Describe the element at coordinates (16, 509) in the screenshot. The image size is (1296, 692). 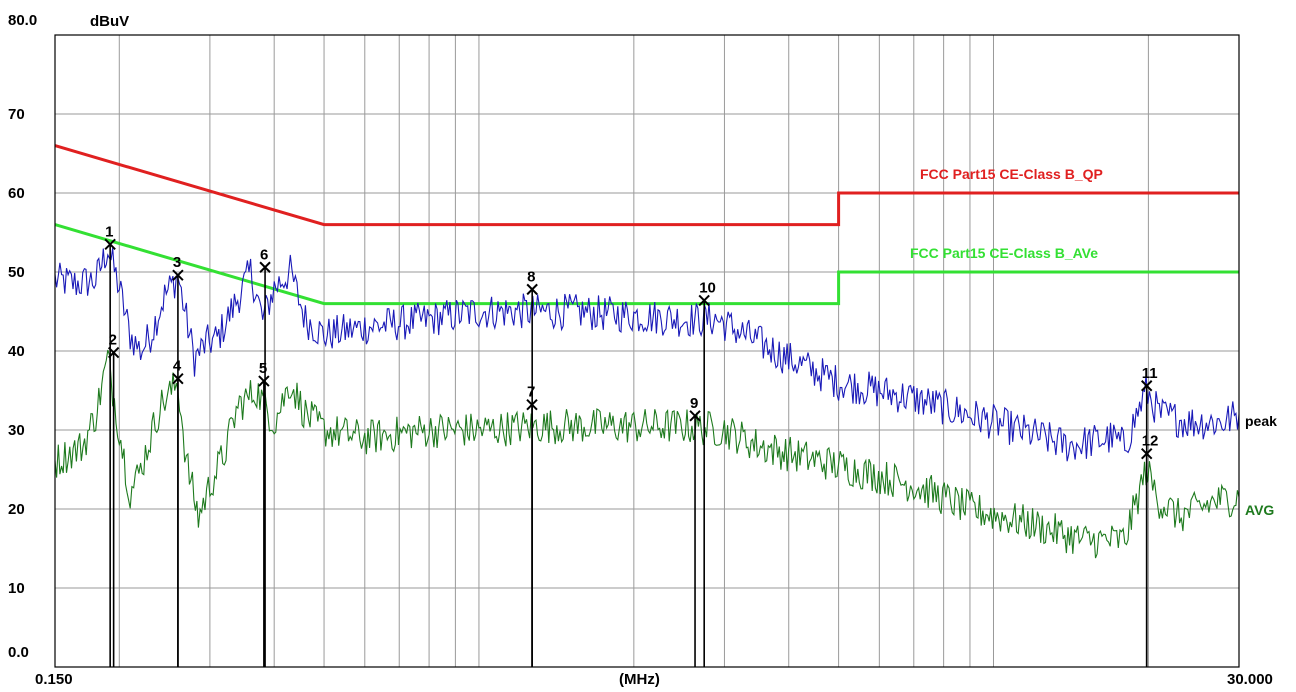
I see `y-tick-label: 20` at that location.